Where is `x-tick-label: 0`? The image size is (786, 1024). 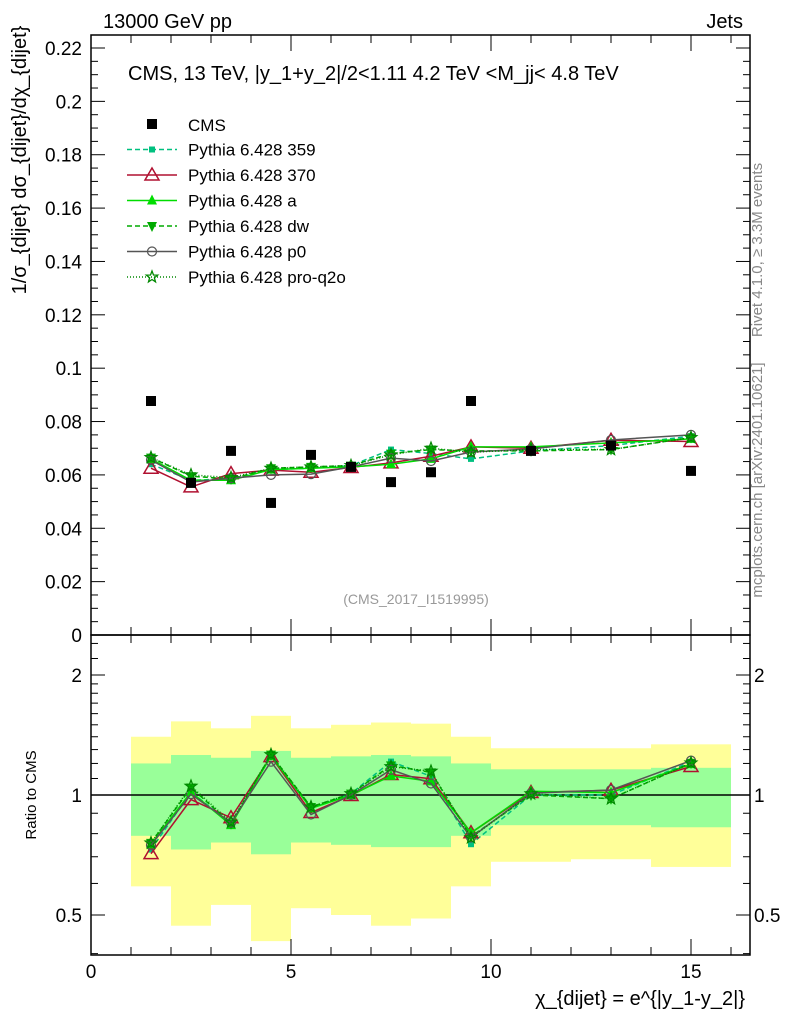
x-tick-label: 0 is located at coordinates (91, 972).